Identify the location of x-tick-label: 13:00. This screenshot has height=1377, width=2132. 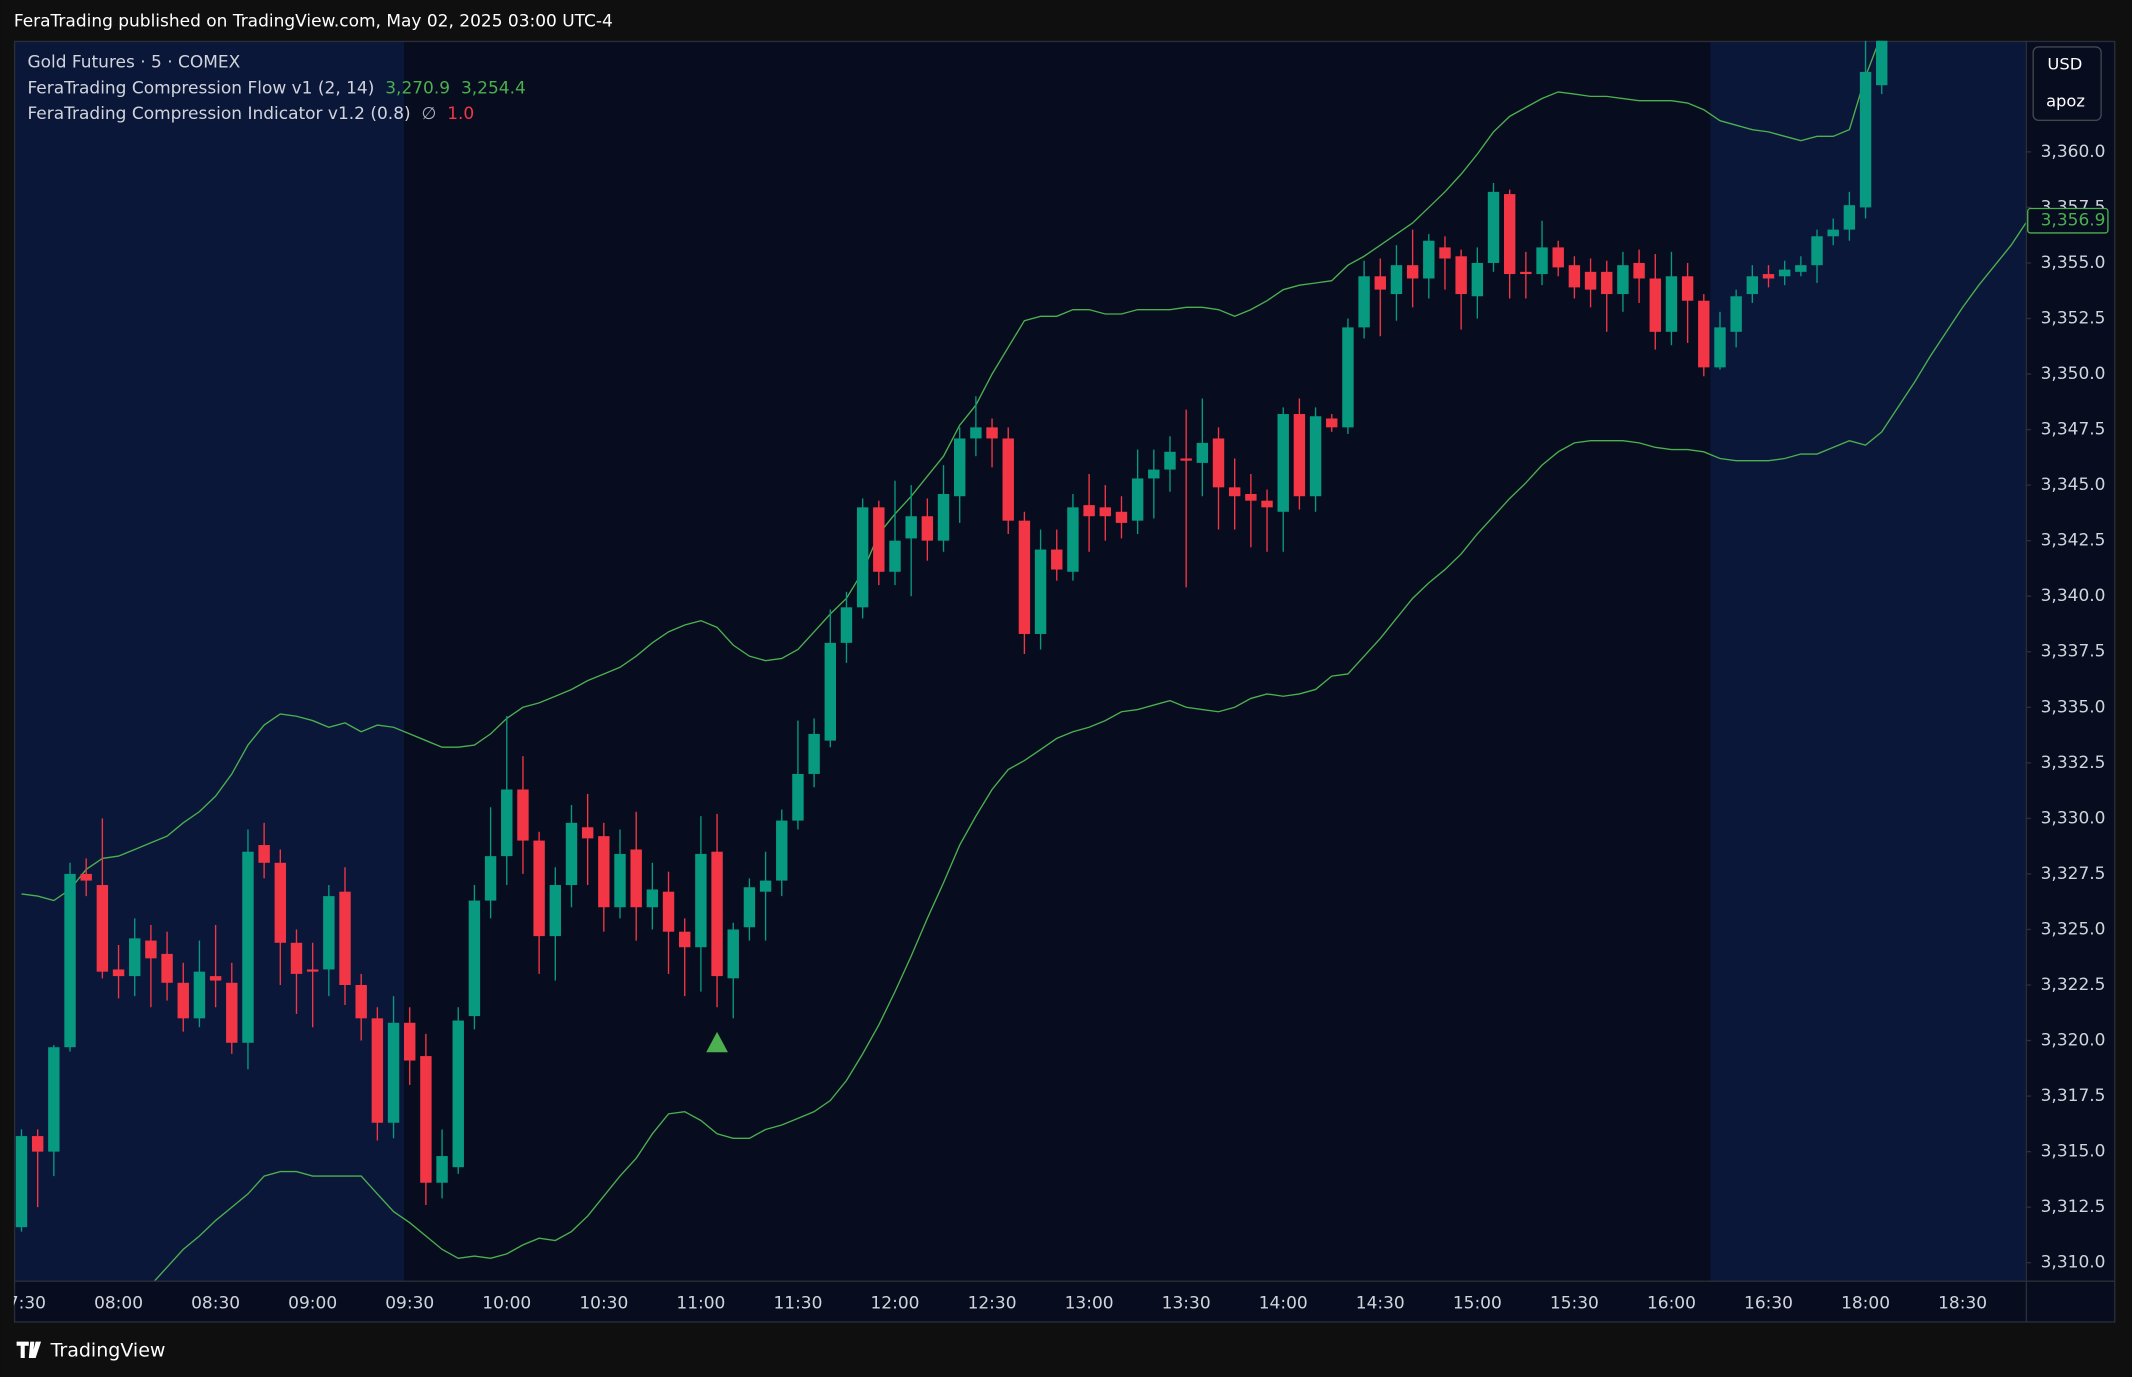
(1089, 1304).